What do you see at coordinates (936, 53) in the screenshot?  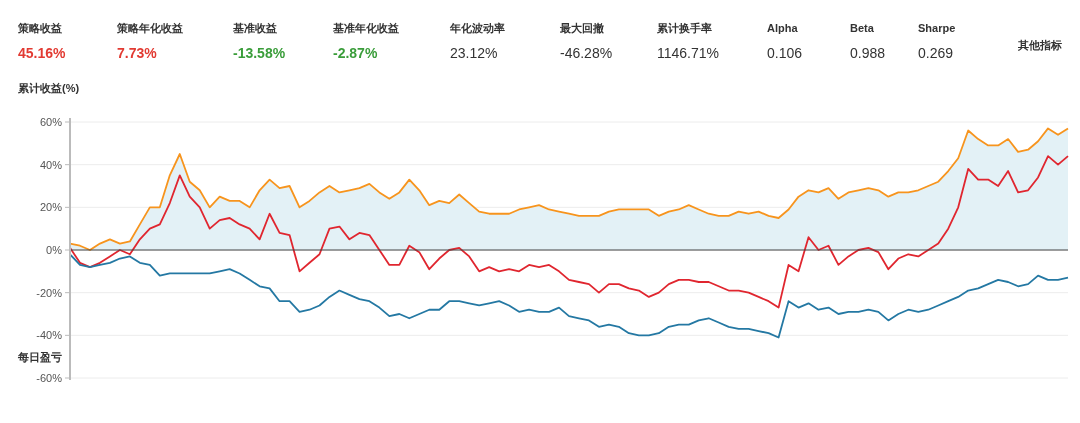 I see `text: 0.269` at bounding box center [936, 53].